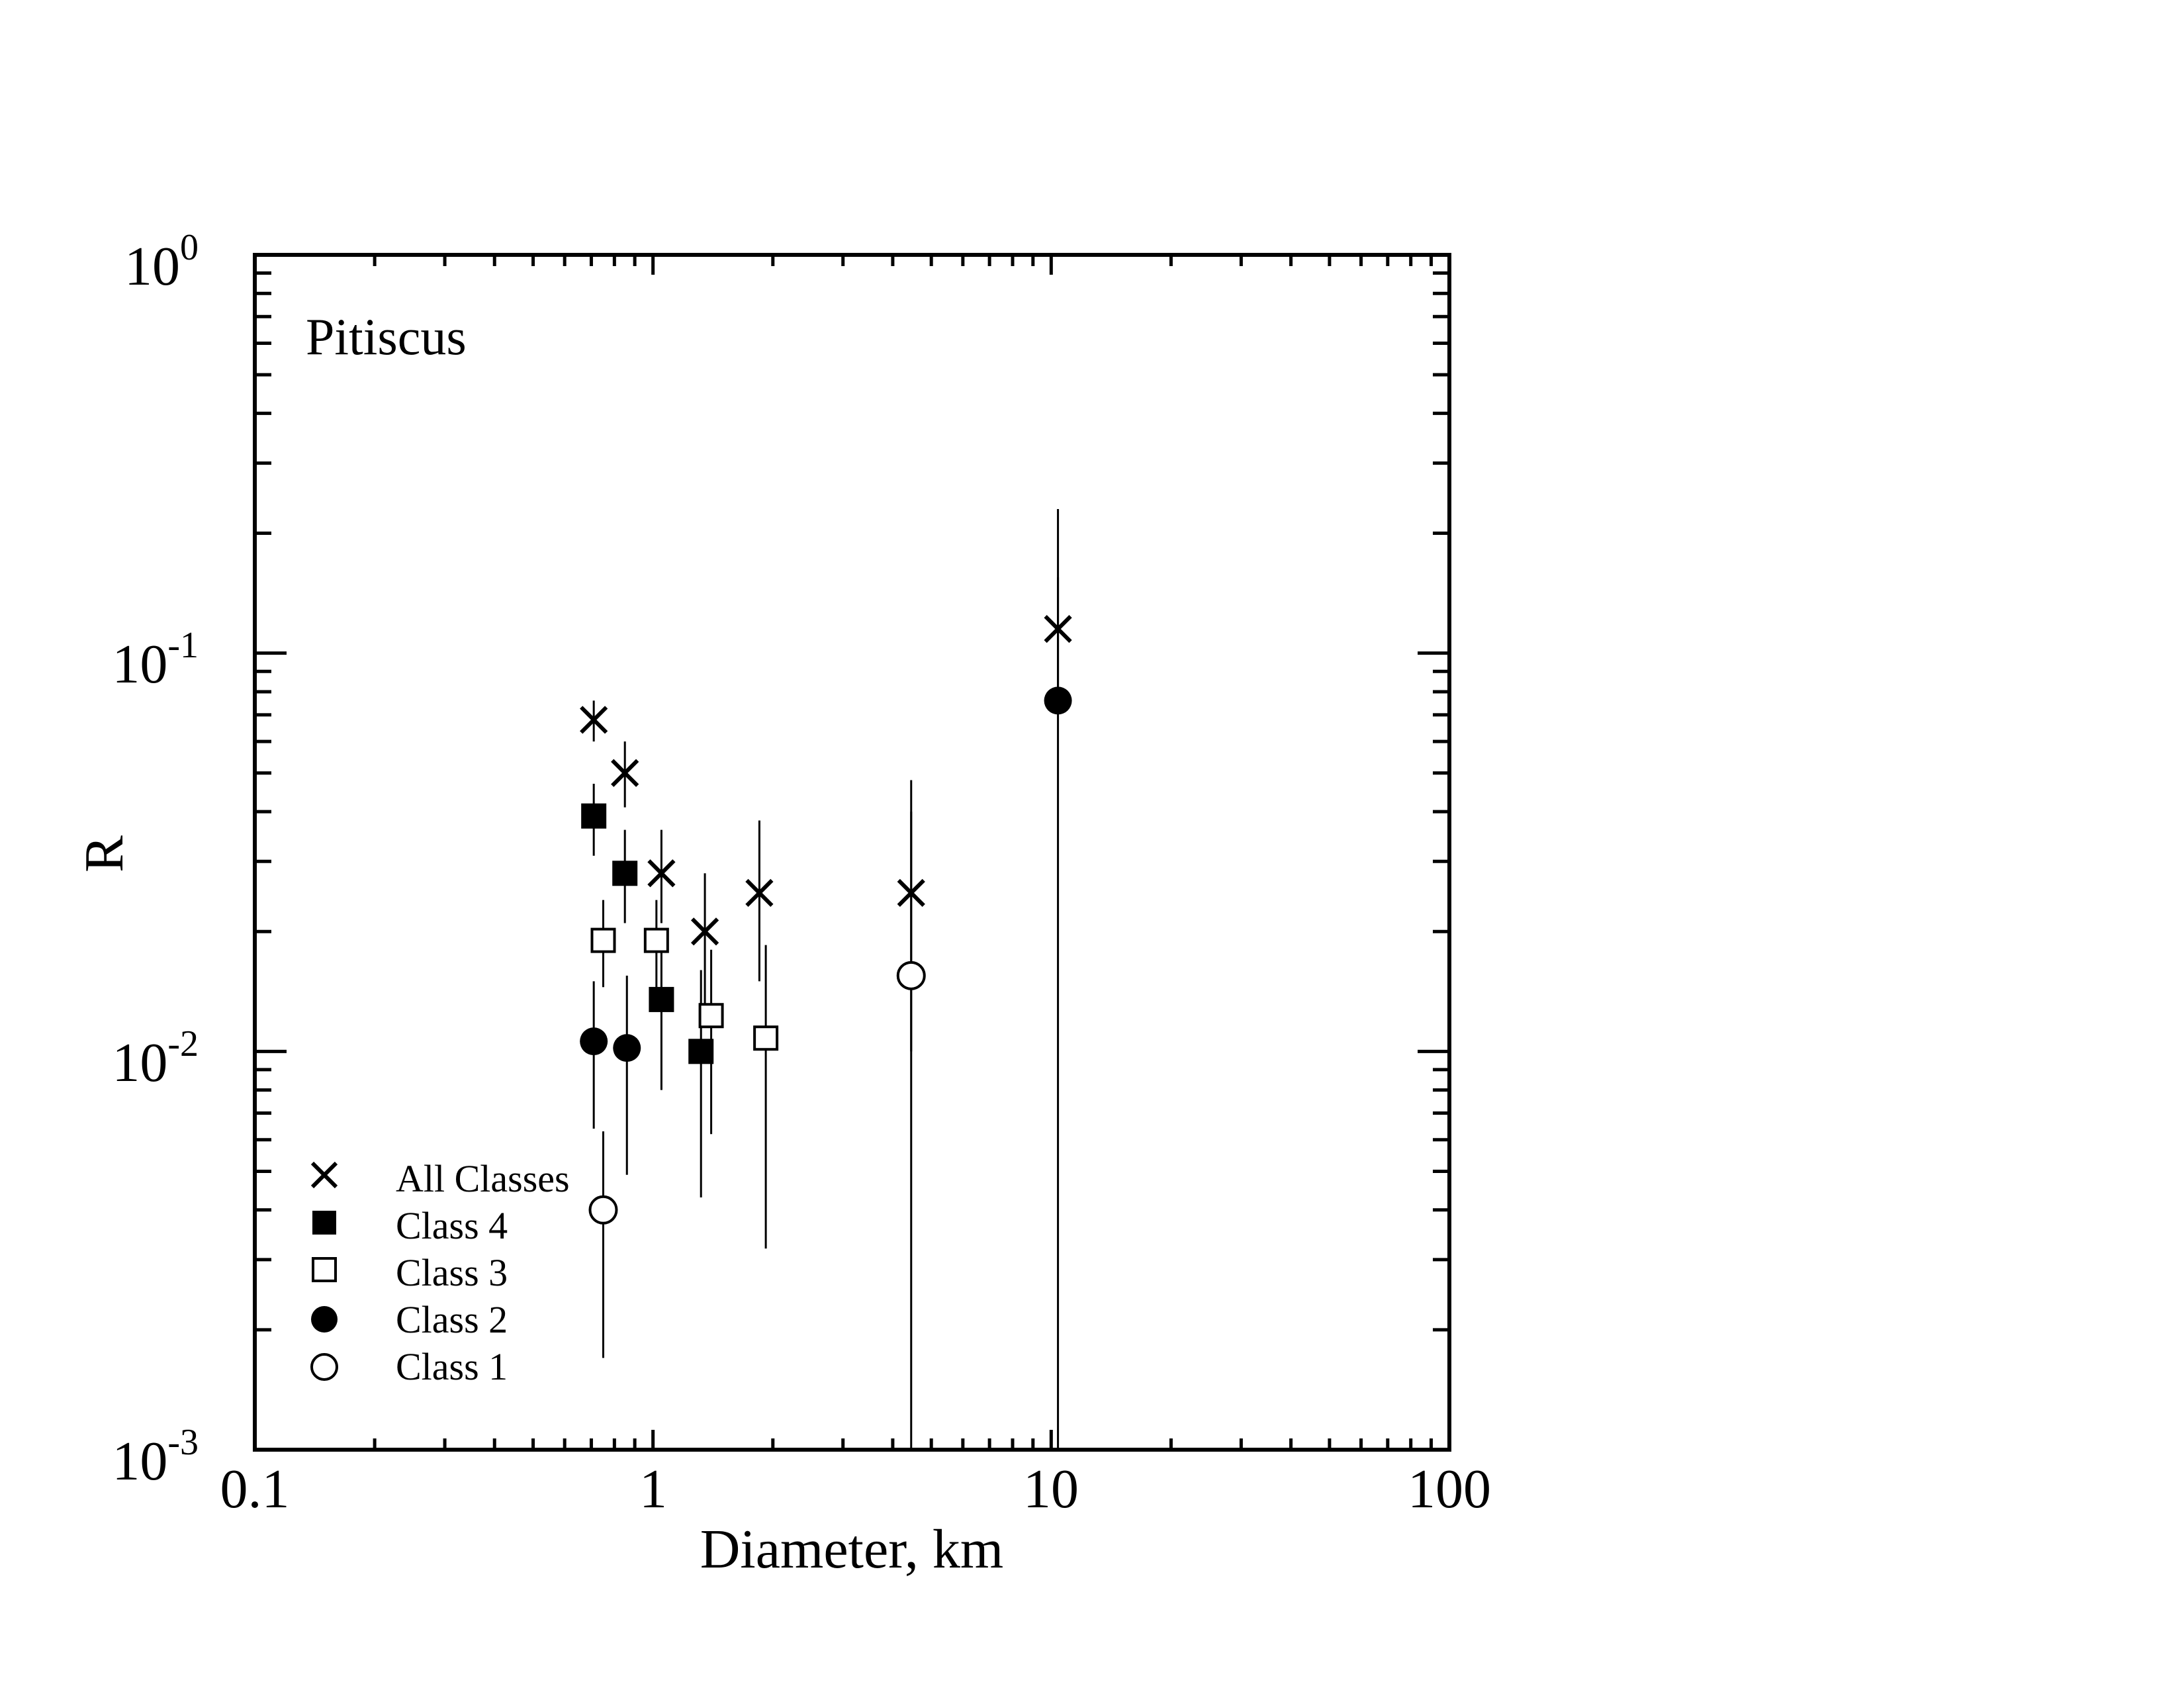 This screenshot has height=1688, width=2184. I want to click on legend-item-class-4: Class 4, so click(410, 1225).